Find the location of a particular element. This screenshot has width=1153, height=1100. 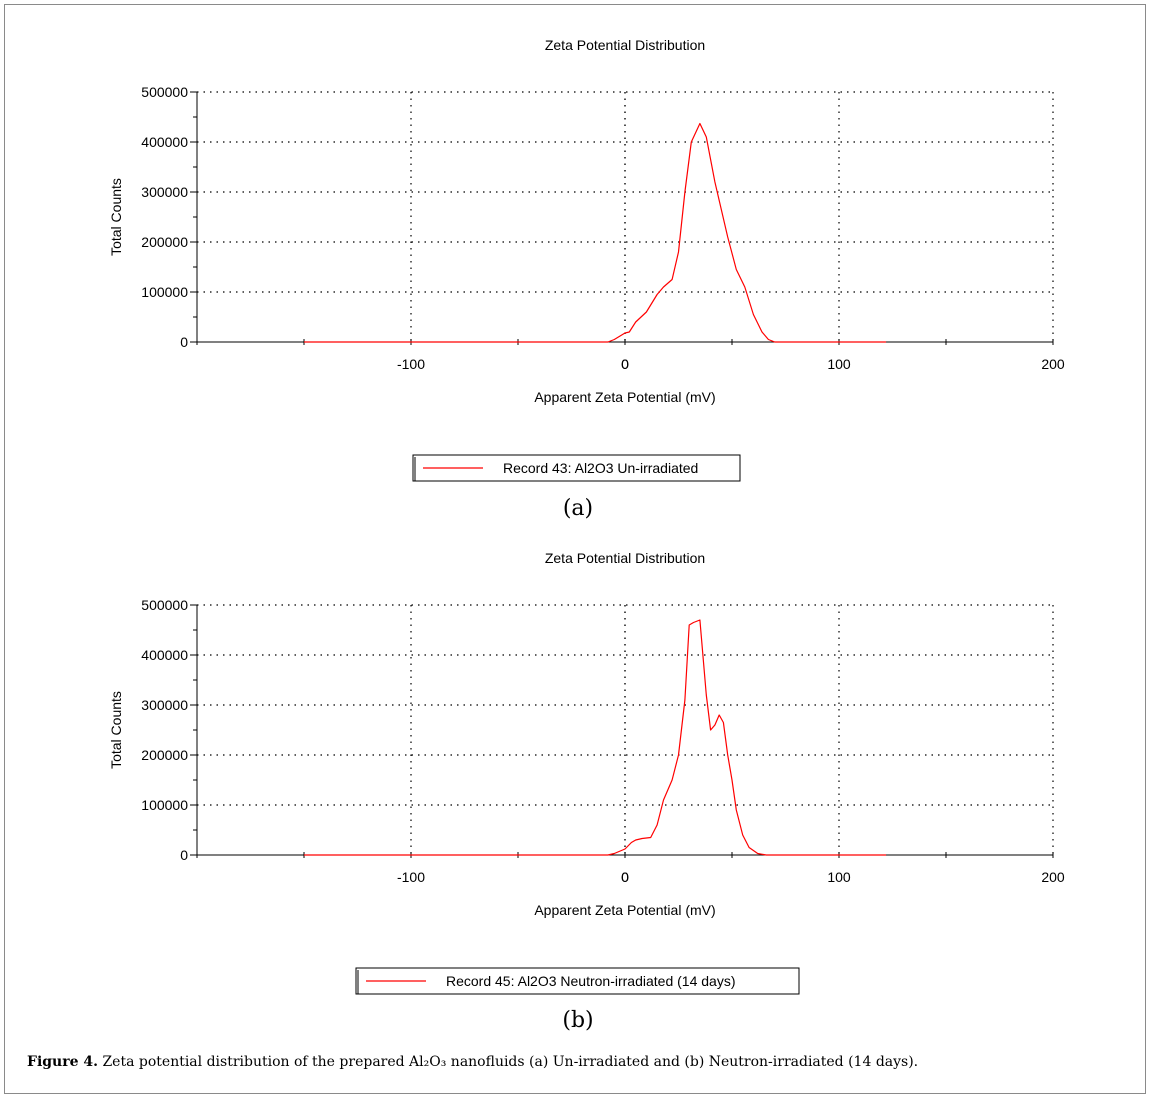

panel-label: (b) is located at coordinates (577, 1020).